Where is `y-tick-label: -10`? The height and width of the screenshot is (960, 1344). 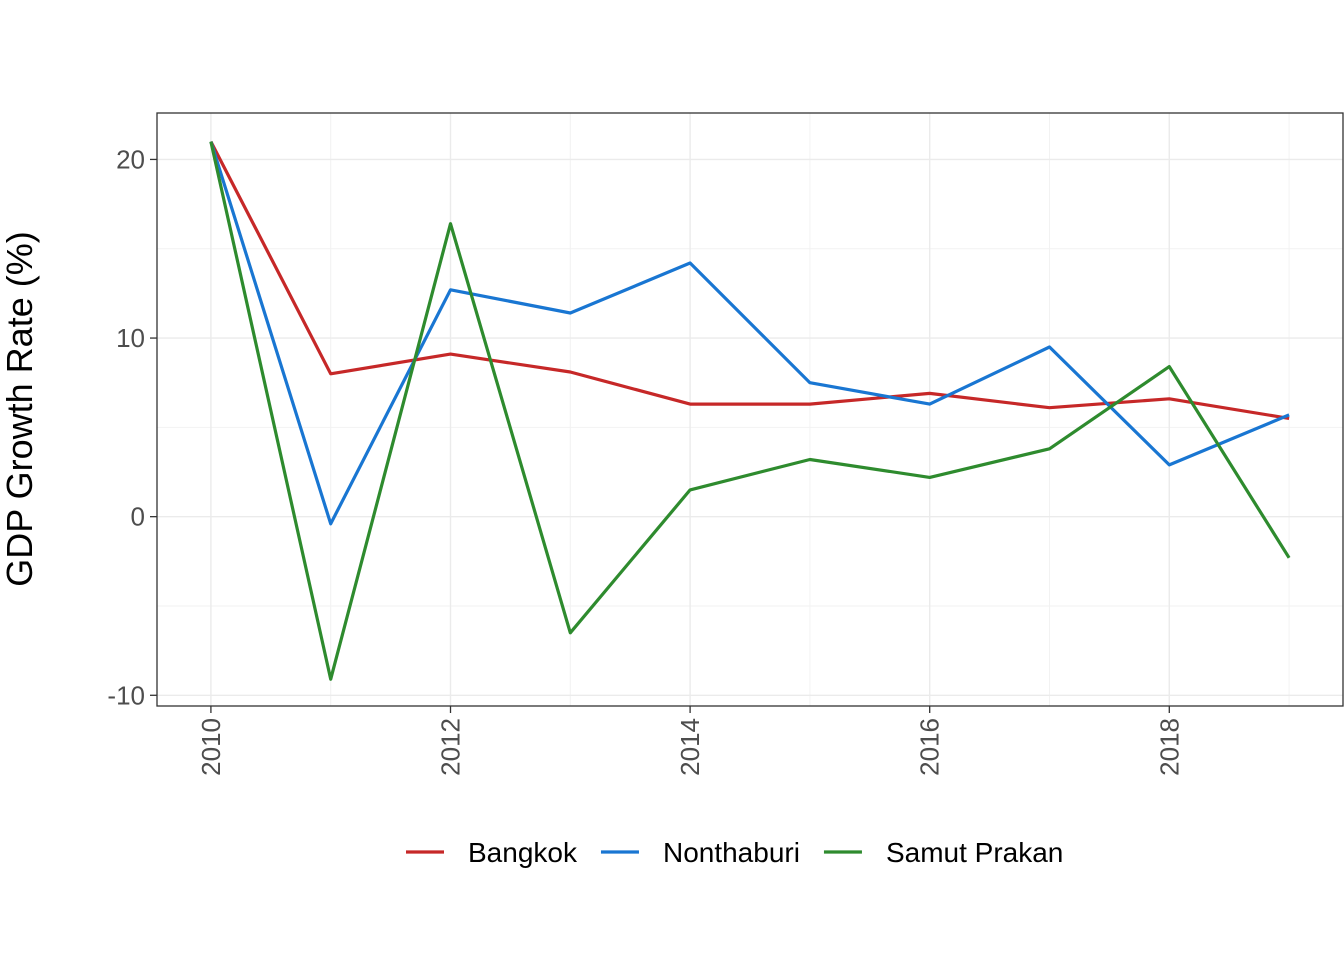 y-tick-label: -10 is located at coordinates (126, 695).